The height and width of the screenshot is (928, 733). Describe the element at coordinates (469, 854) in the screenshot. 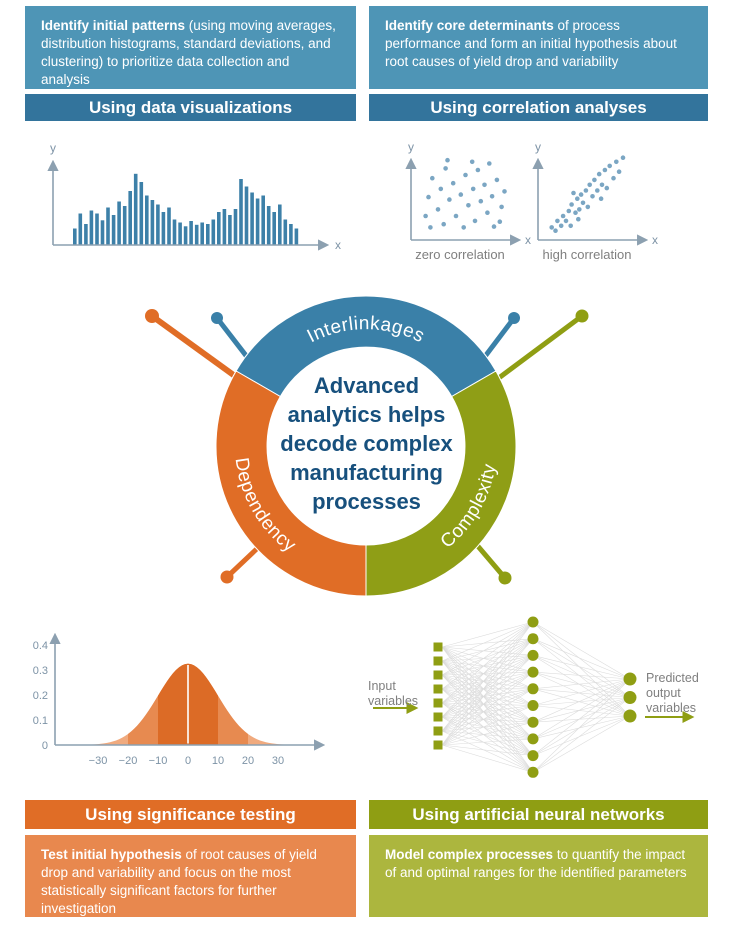

I see `panel-body-lead: Model complex processes` at that location.